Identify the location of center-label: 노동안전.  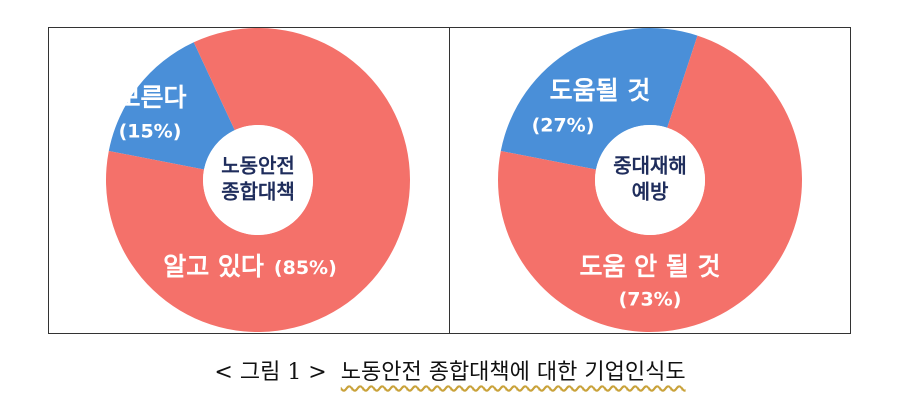
(258, 166).